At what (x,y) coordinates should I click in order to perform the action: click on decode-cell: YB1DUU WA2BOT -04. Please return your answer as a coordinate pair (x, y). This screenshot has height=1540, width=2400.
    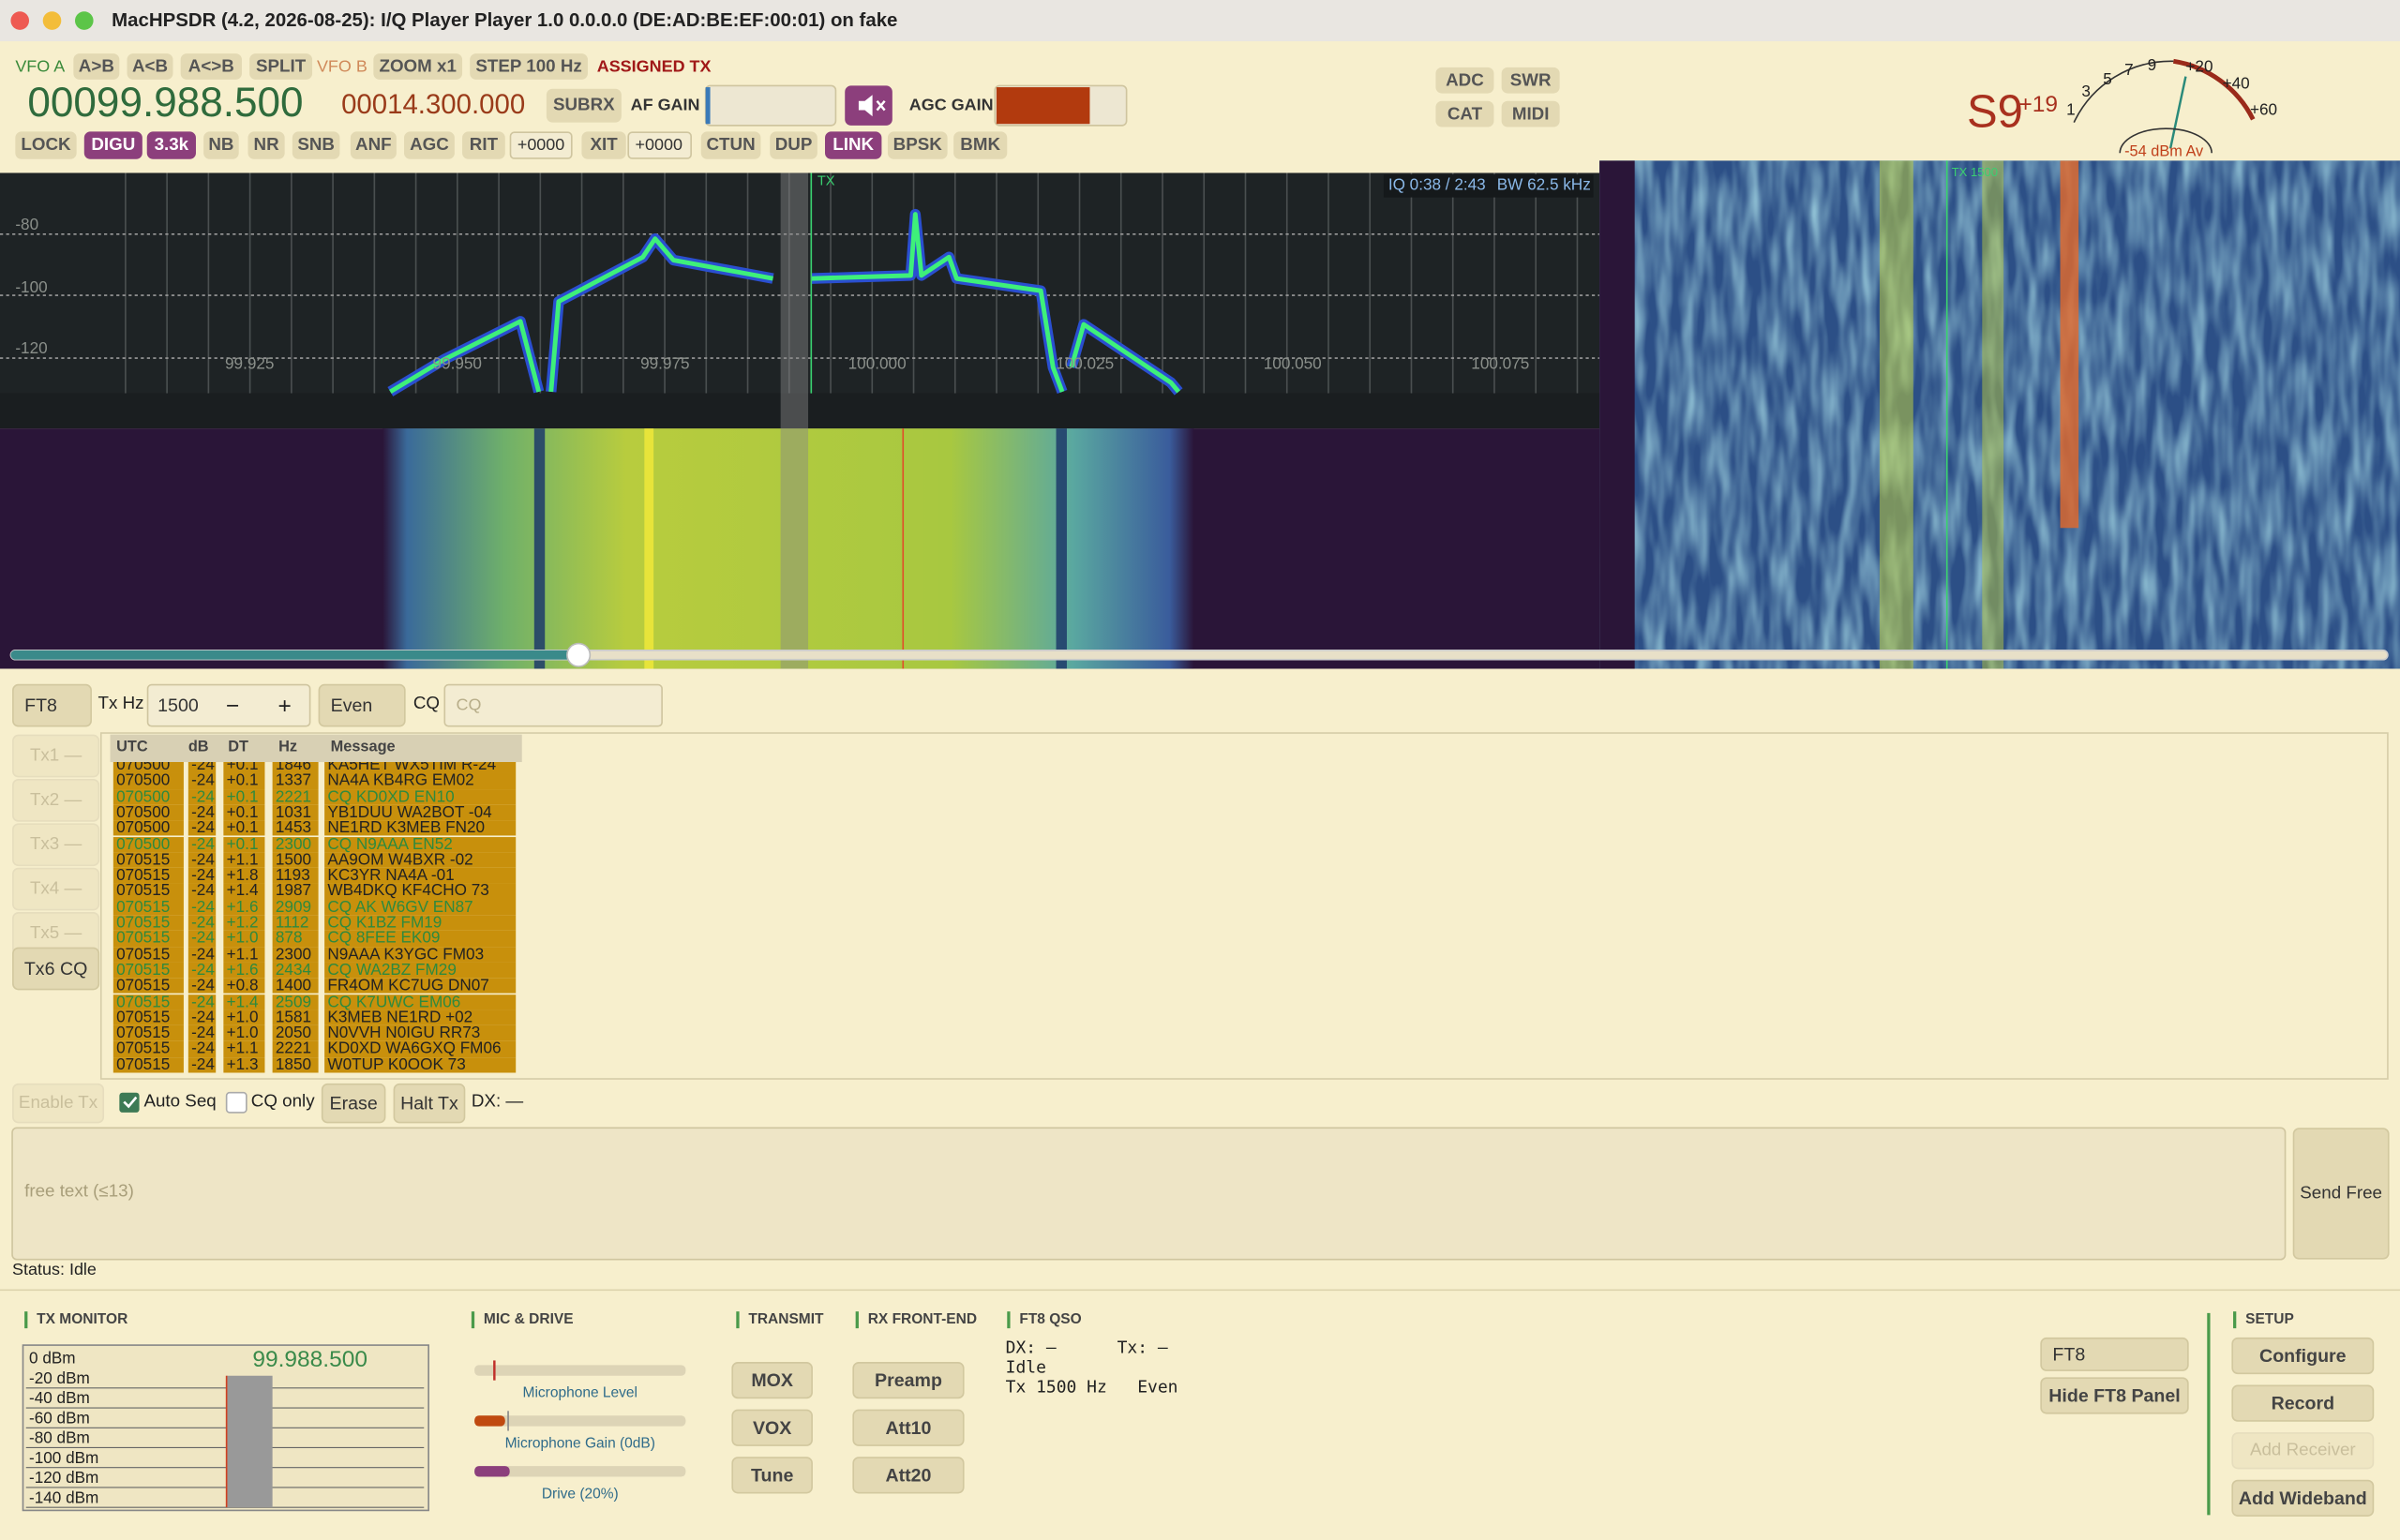
    Looking at the image, I should click on (420, 813).